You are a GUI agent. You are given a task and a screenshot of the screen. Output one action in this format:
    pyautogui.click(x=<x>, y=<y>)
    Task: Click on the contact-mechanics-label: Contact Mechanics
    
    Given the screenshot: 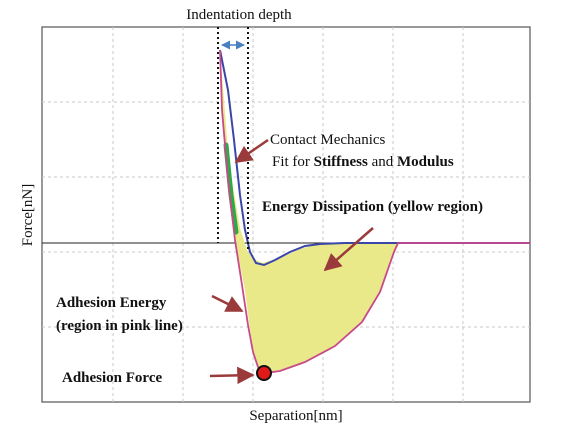 What is the action you would take?
    pyautogui.click(x=328, y=140)
    